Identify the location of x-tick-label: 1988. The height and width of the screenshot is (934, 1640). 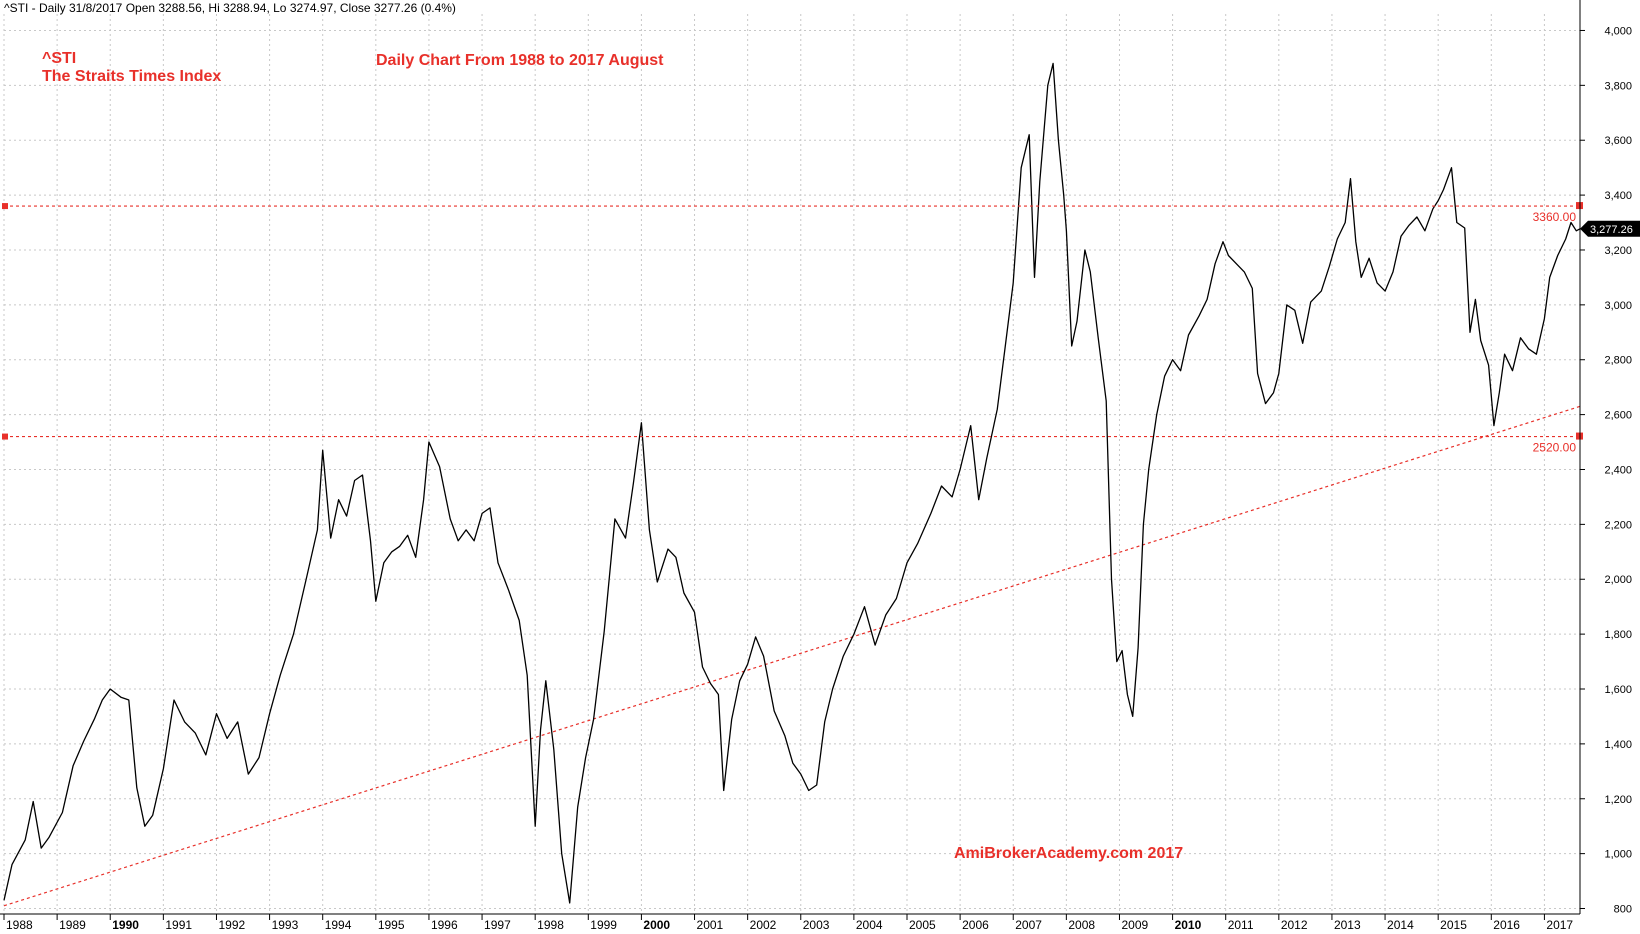
(19, 925).